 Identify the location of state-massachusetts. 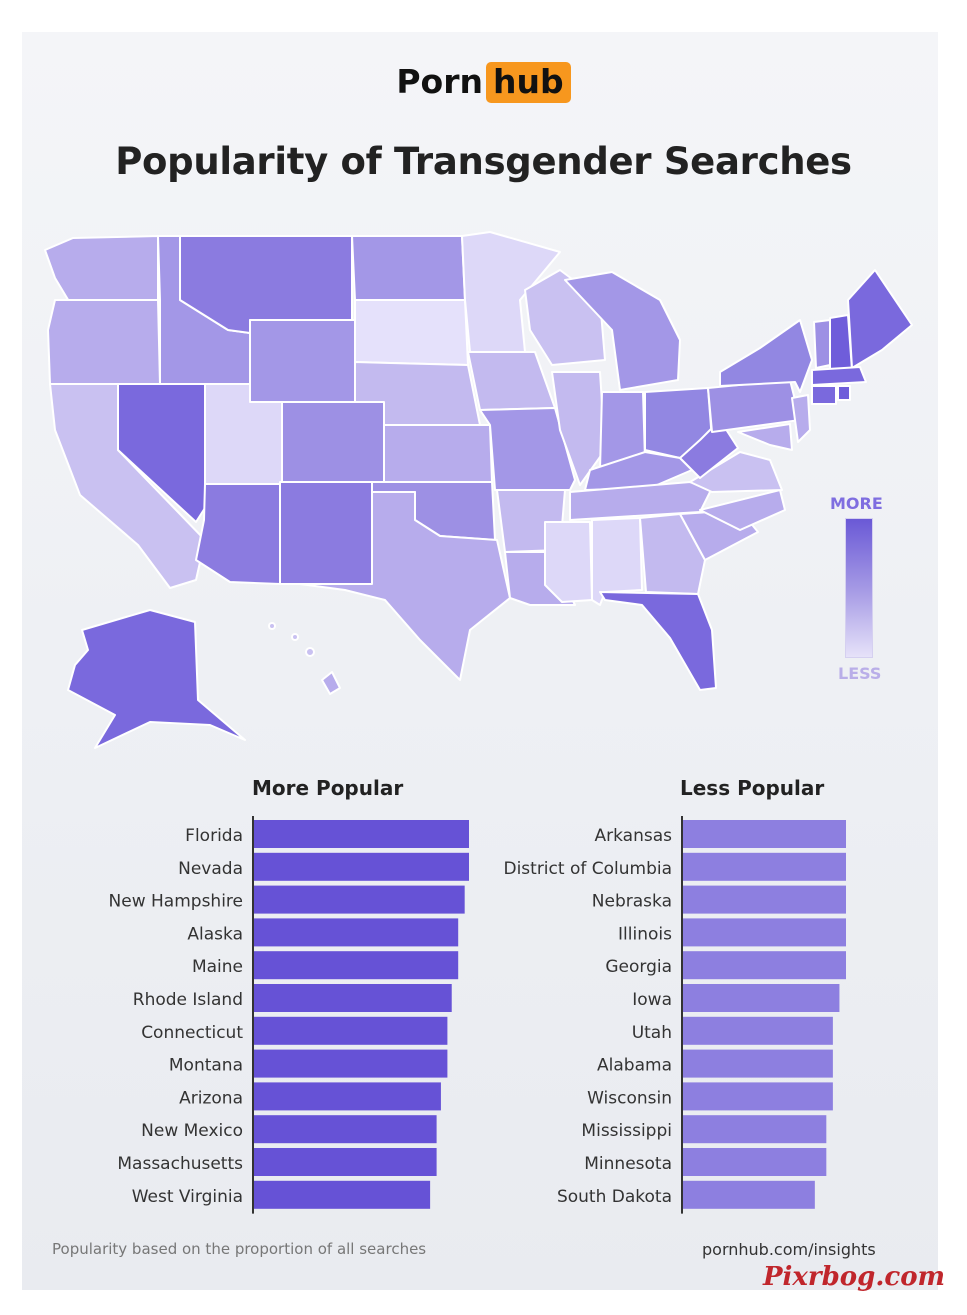
(839, 376).